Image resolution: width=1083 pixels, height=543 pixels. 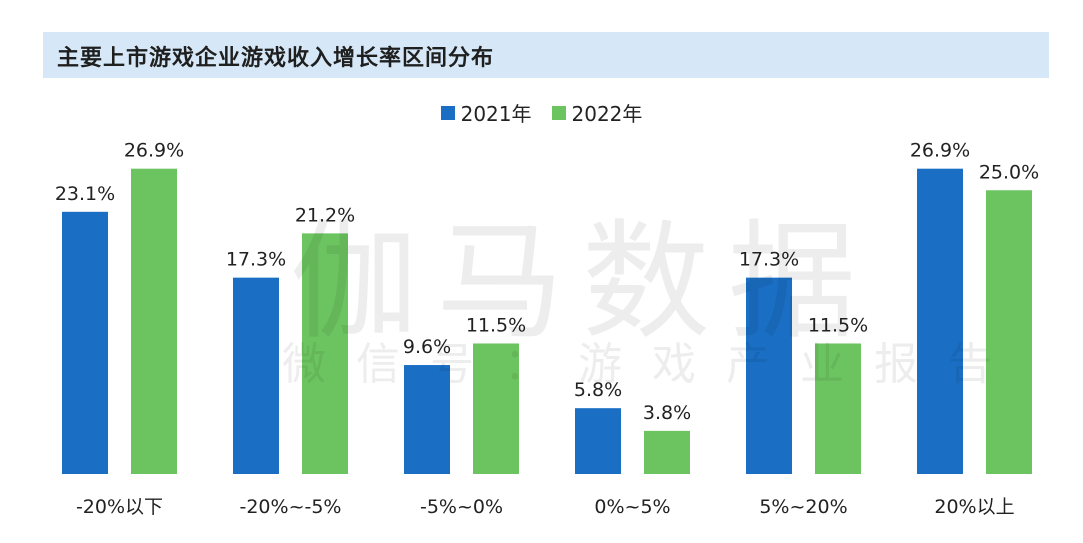 What do you see at coordinates (447, 112) in the screenshot?
I see `legend-swatch-2021` at bounding box center [447, 112].